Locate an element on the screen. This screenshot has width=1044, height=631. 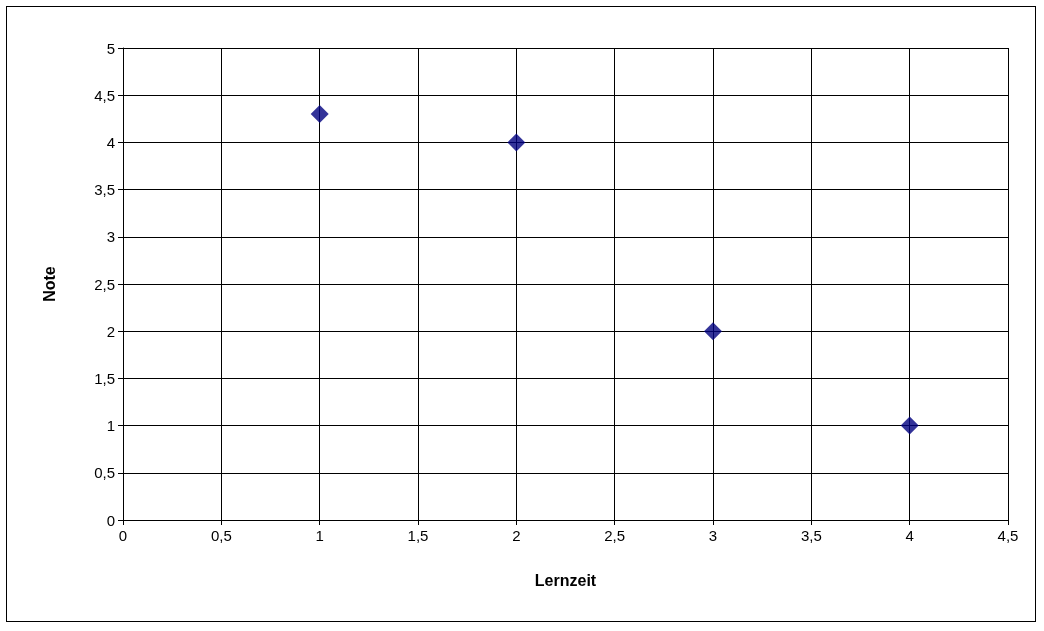
y-tick-label: 1,5 is located at coordinates (104, 378).